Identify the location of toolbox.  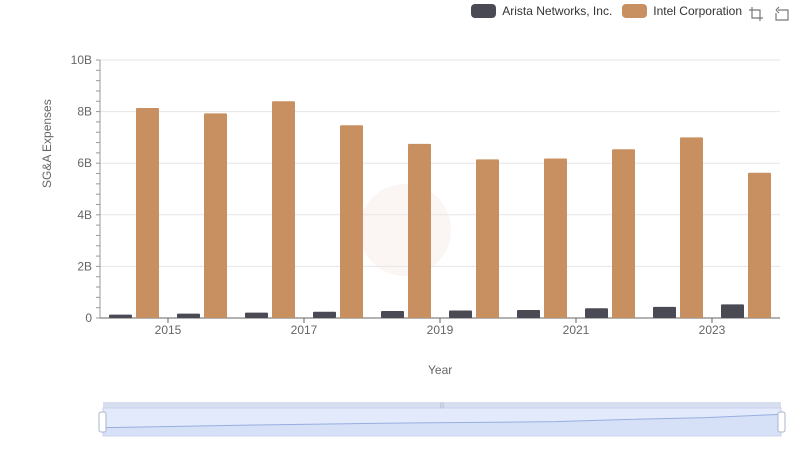
(769, 14).